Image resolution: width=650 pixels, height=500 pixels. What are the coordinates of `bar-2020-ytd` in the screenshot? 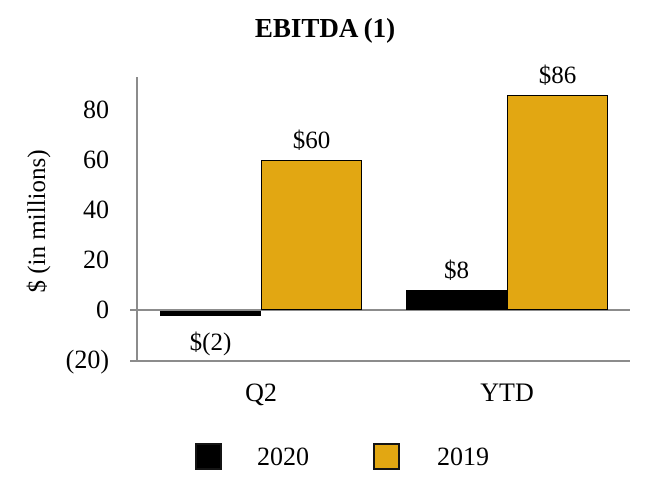 It's located at (456, 300).